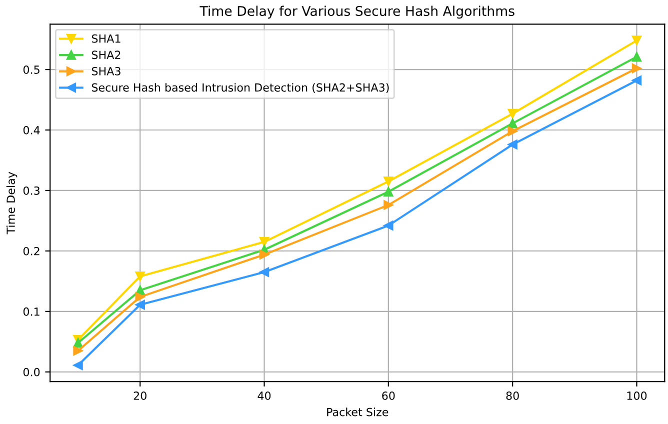 Image resolution: width=668 pixels, height=424 pixels. I want to click on x-tick-label: 60, so click(388, 396).